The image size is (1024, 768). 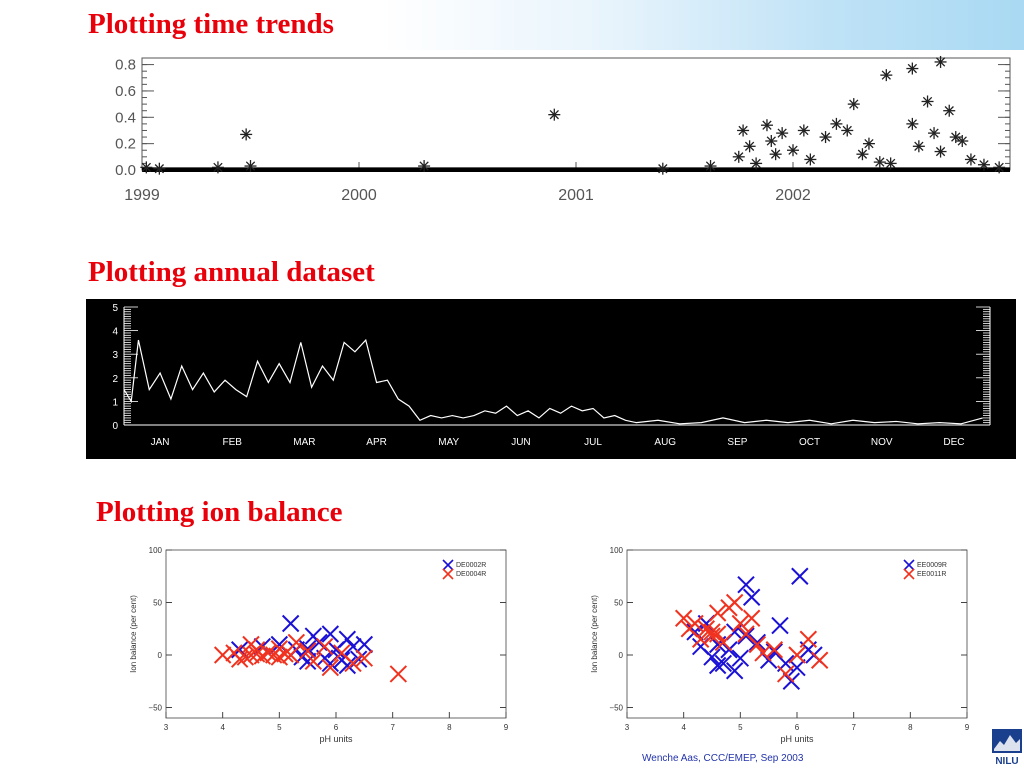 What do you see at coordinates (723, 758) in the screenshot?
I see `footer-credit: Wenche Aas, CCC/EMEP, Sep 2003` at bounding box center [723, 758].